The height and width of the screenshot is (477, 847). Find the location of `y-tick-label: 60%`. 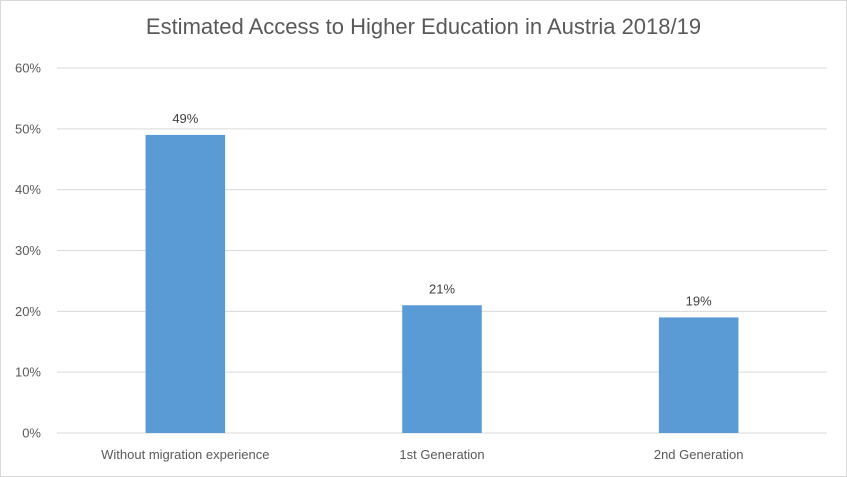

y-tick-label: 60% is located at coordinates (28, 68).